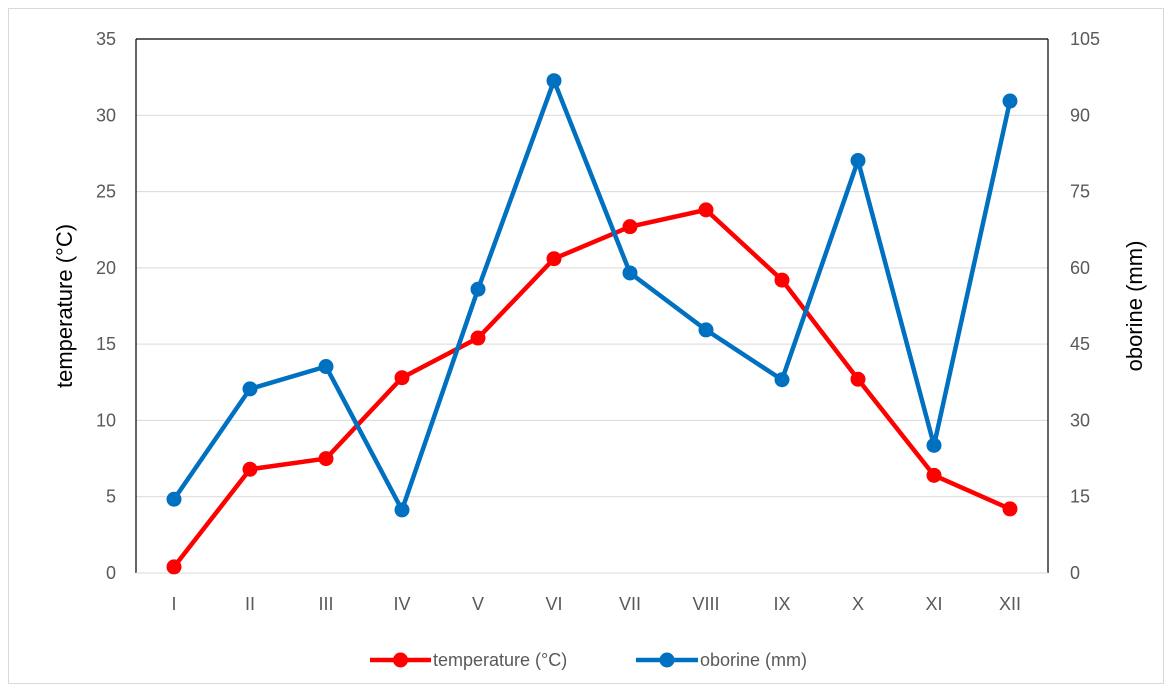  What do you see at coordinates (325, 604) in the screenshot?
I see `x-tick-label: III` at bounding box center [325, 604].